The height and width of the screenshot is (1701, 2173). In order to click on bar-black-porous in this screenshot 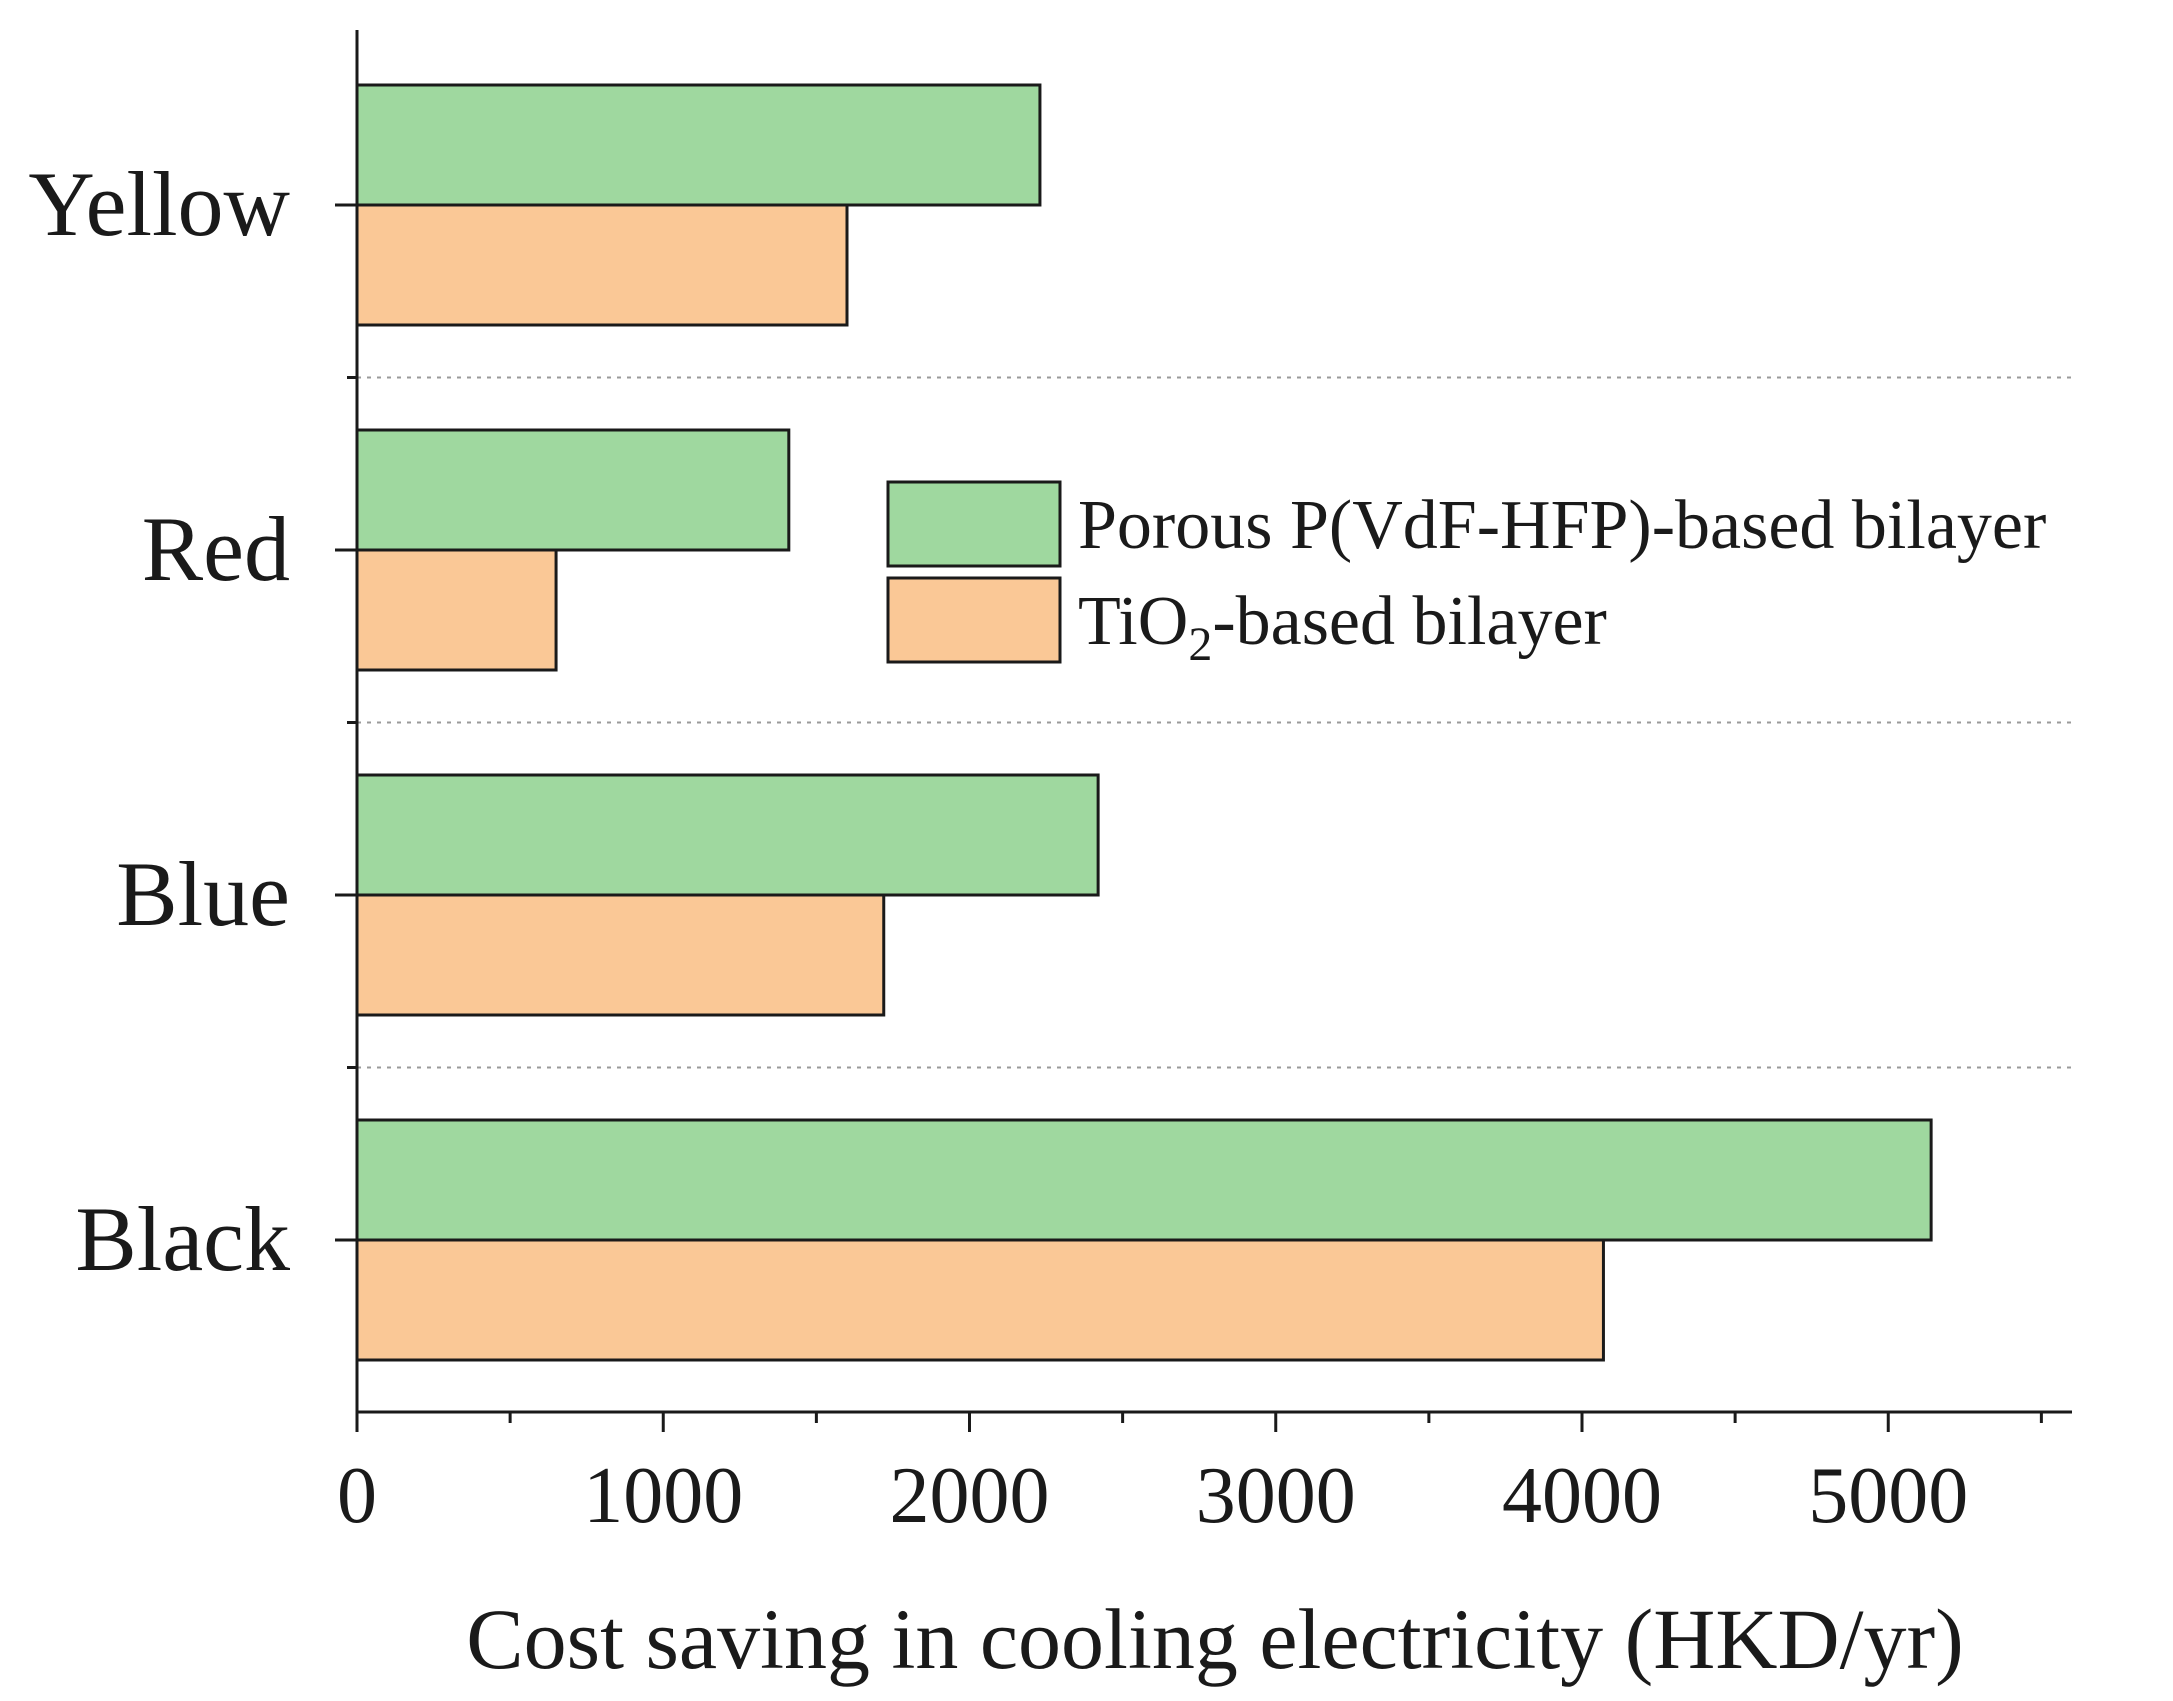, I will do `click(1144, 1180)`.